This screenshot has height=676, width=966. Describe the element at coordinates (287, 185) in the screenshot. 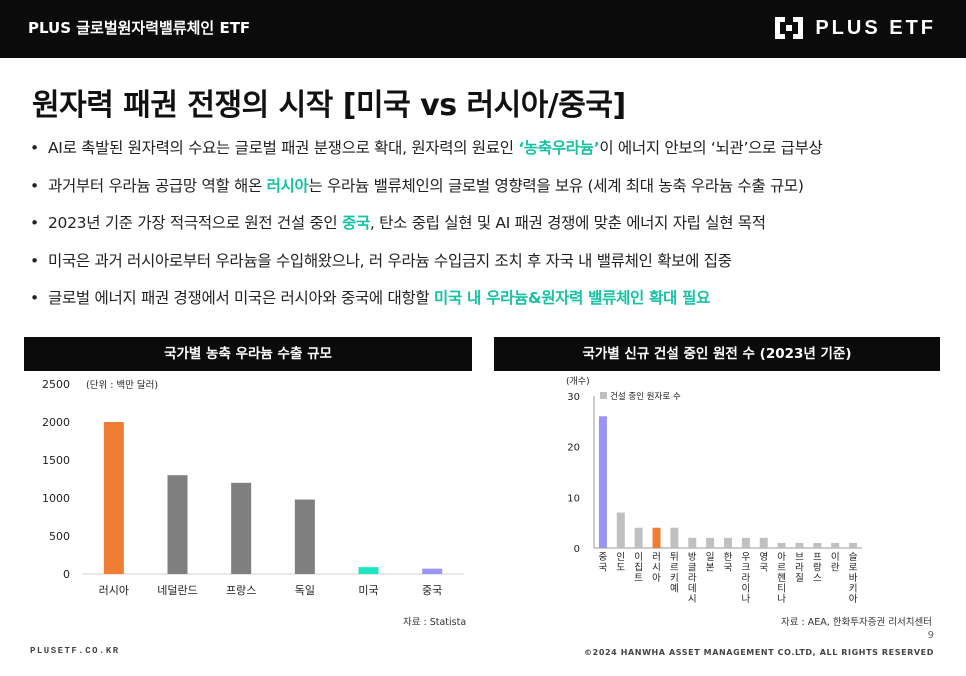

I see `bullet-highlight: 러시아` at that location.